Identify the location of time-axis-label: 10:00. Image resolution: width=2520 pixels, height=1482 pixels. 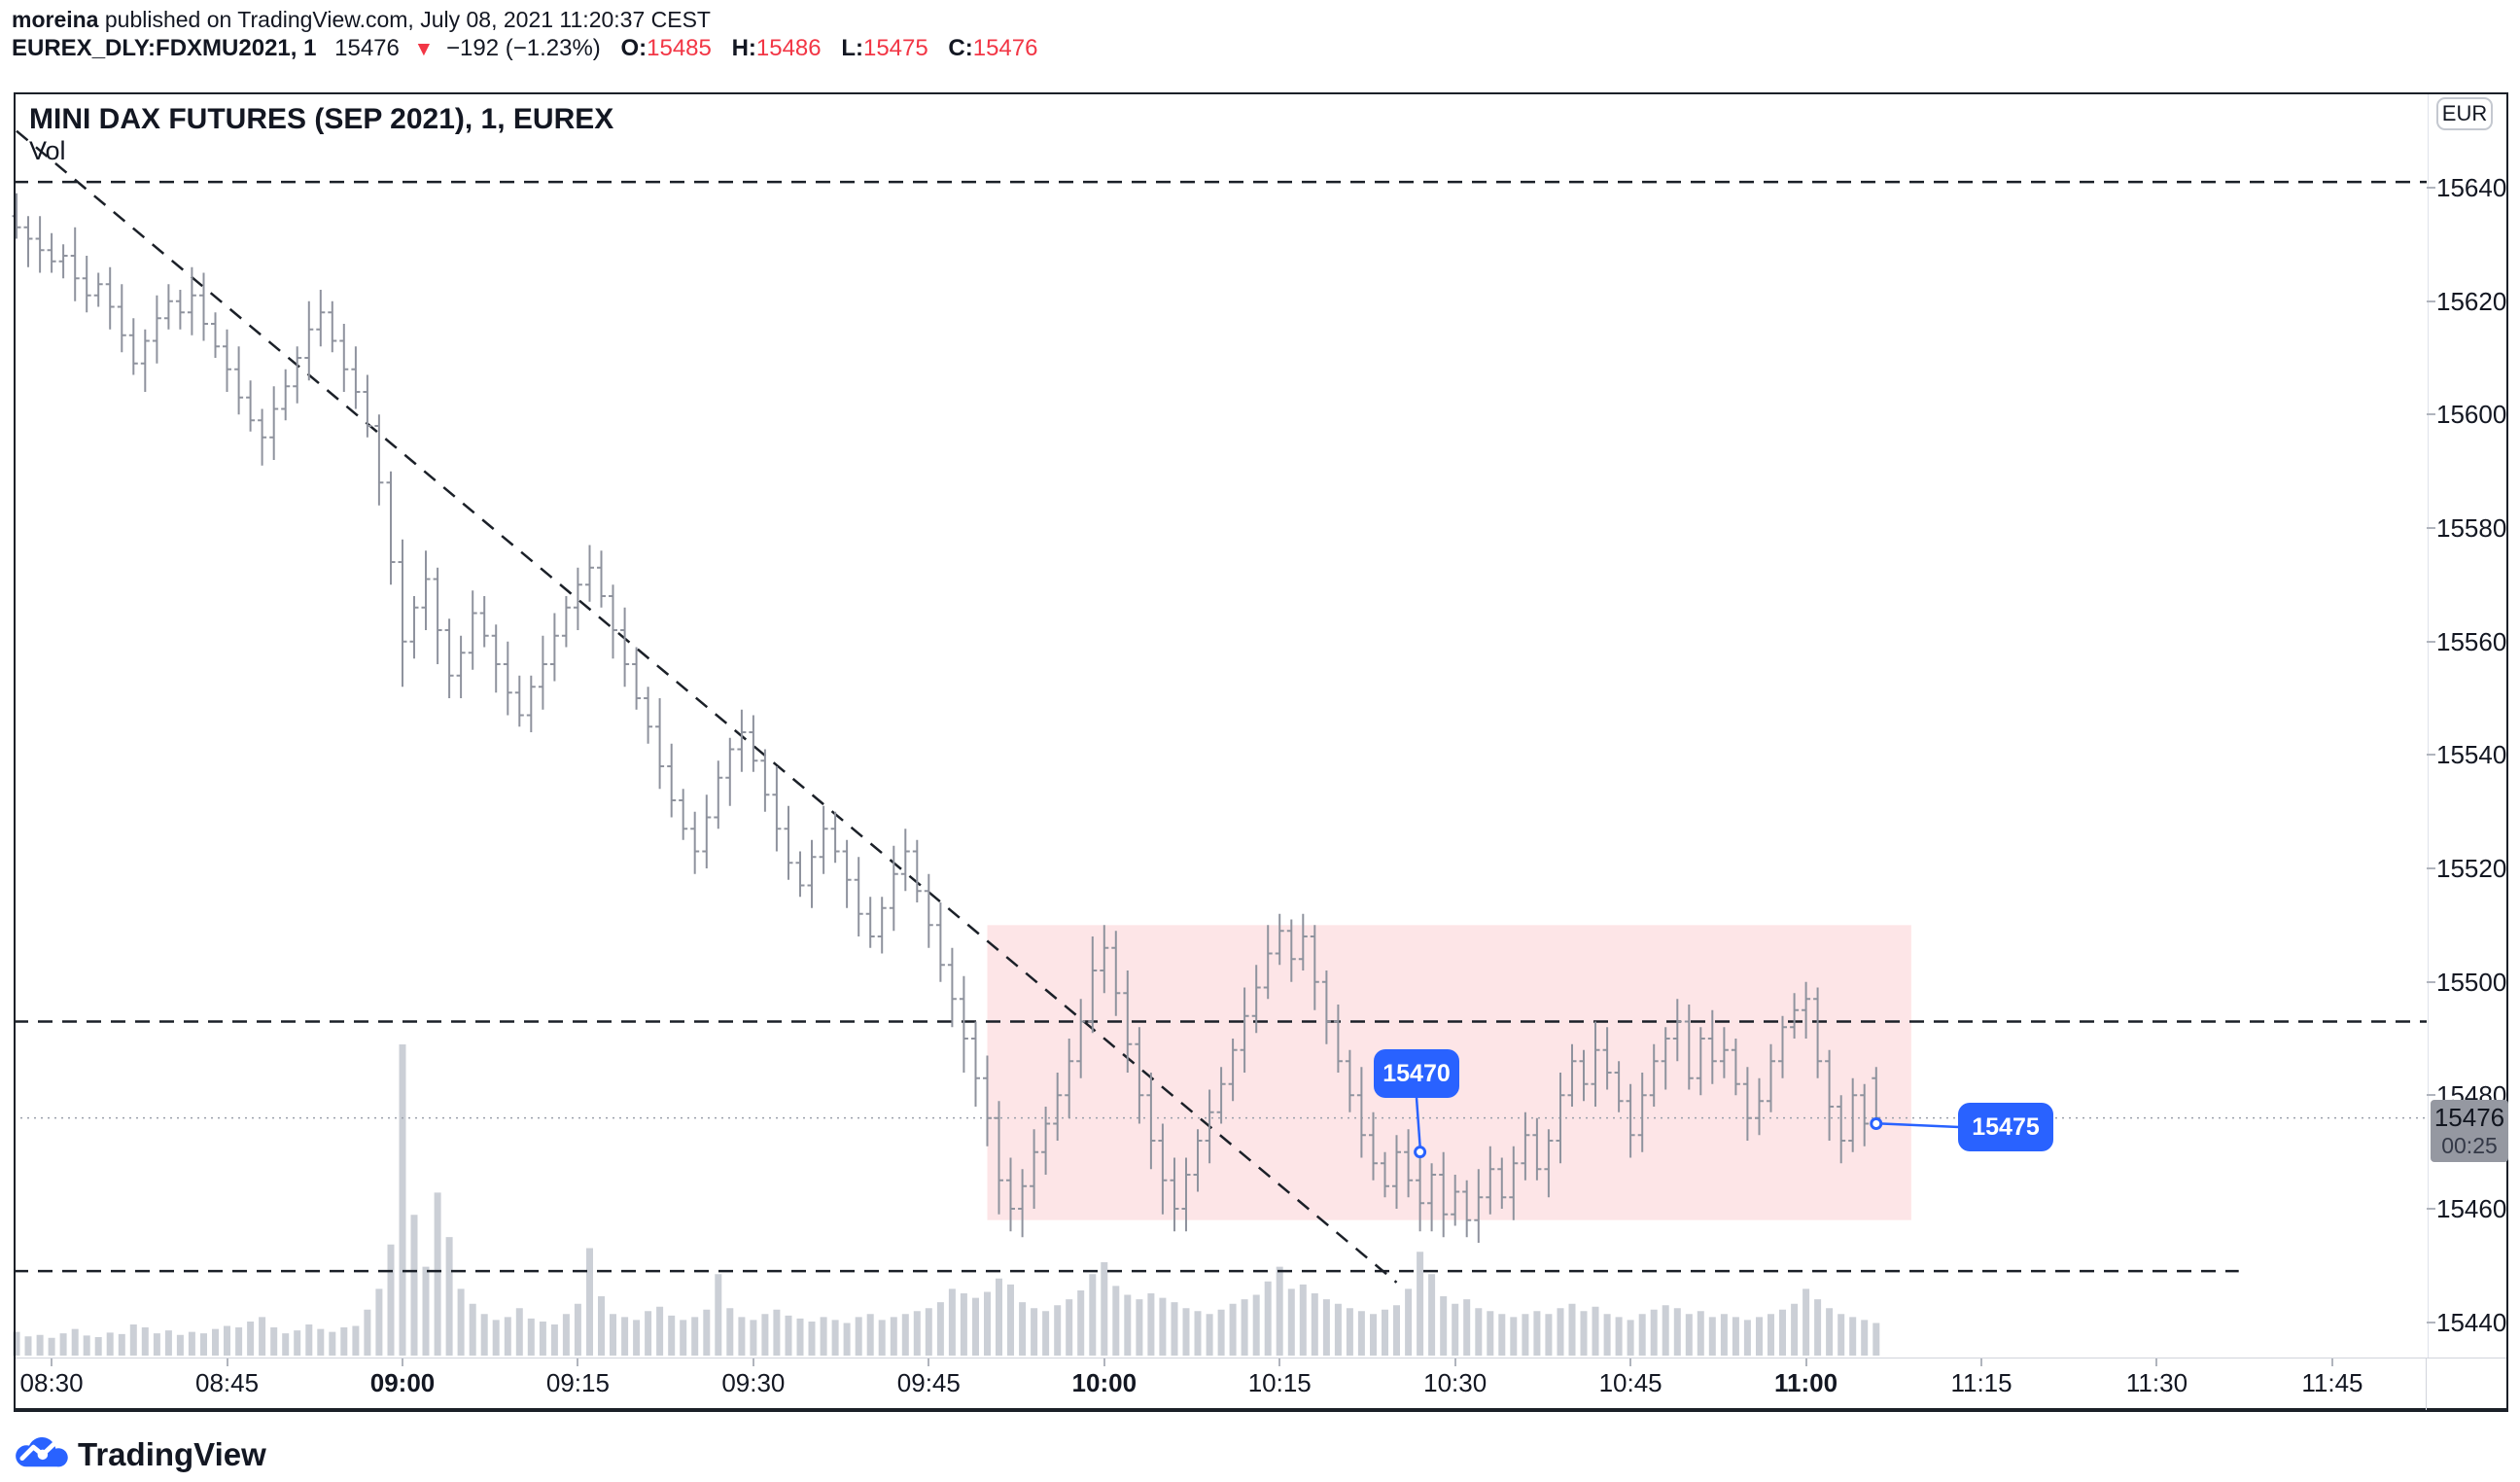
(1104, 1382).